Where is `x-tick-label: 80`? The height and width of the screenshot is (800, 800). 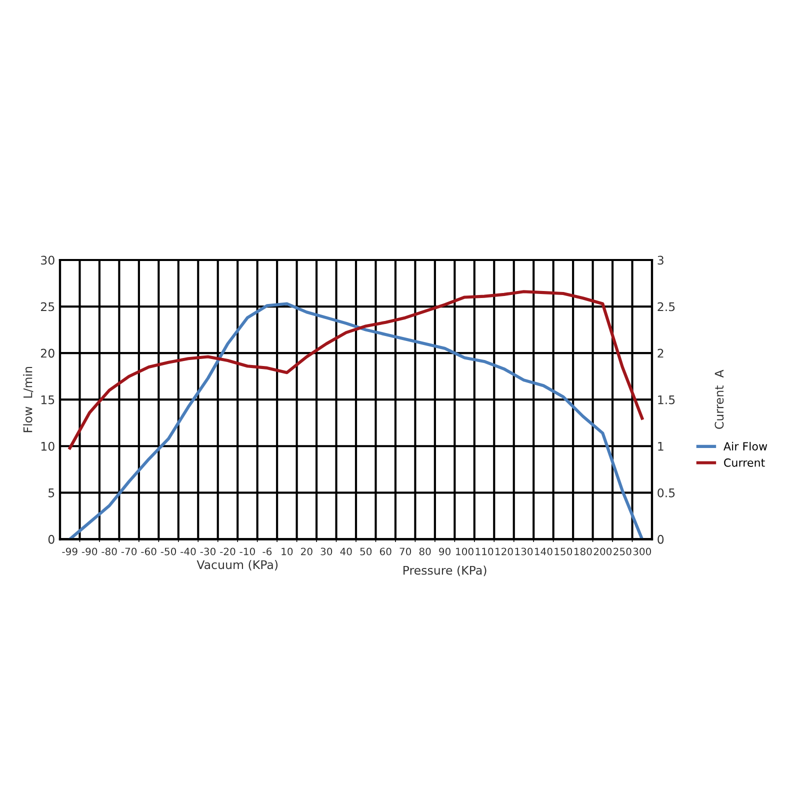
x-tick-label: 80 is located at coordinates (425, 552).